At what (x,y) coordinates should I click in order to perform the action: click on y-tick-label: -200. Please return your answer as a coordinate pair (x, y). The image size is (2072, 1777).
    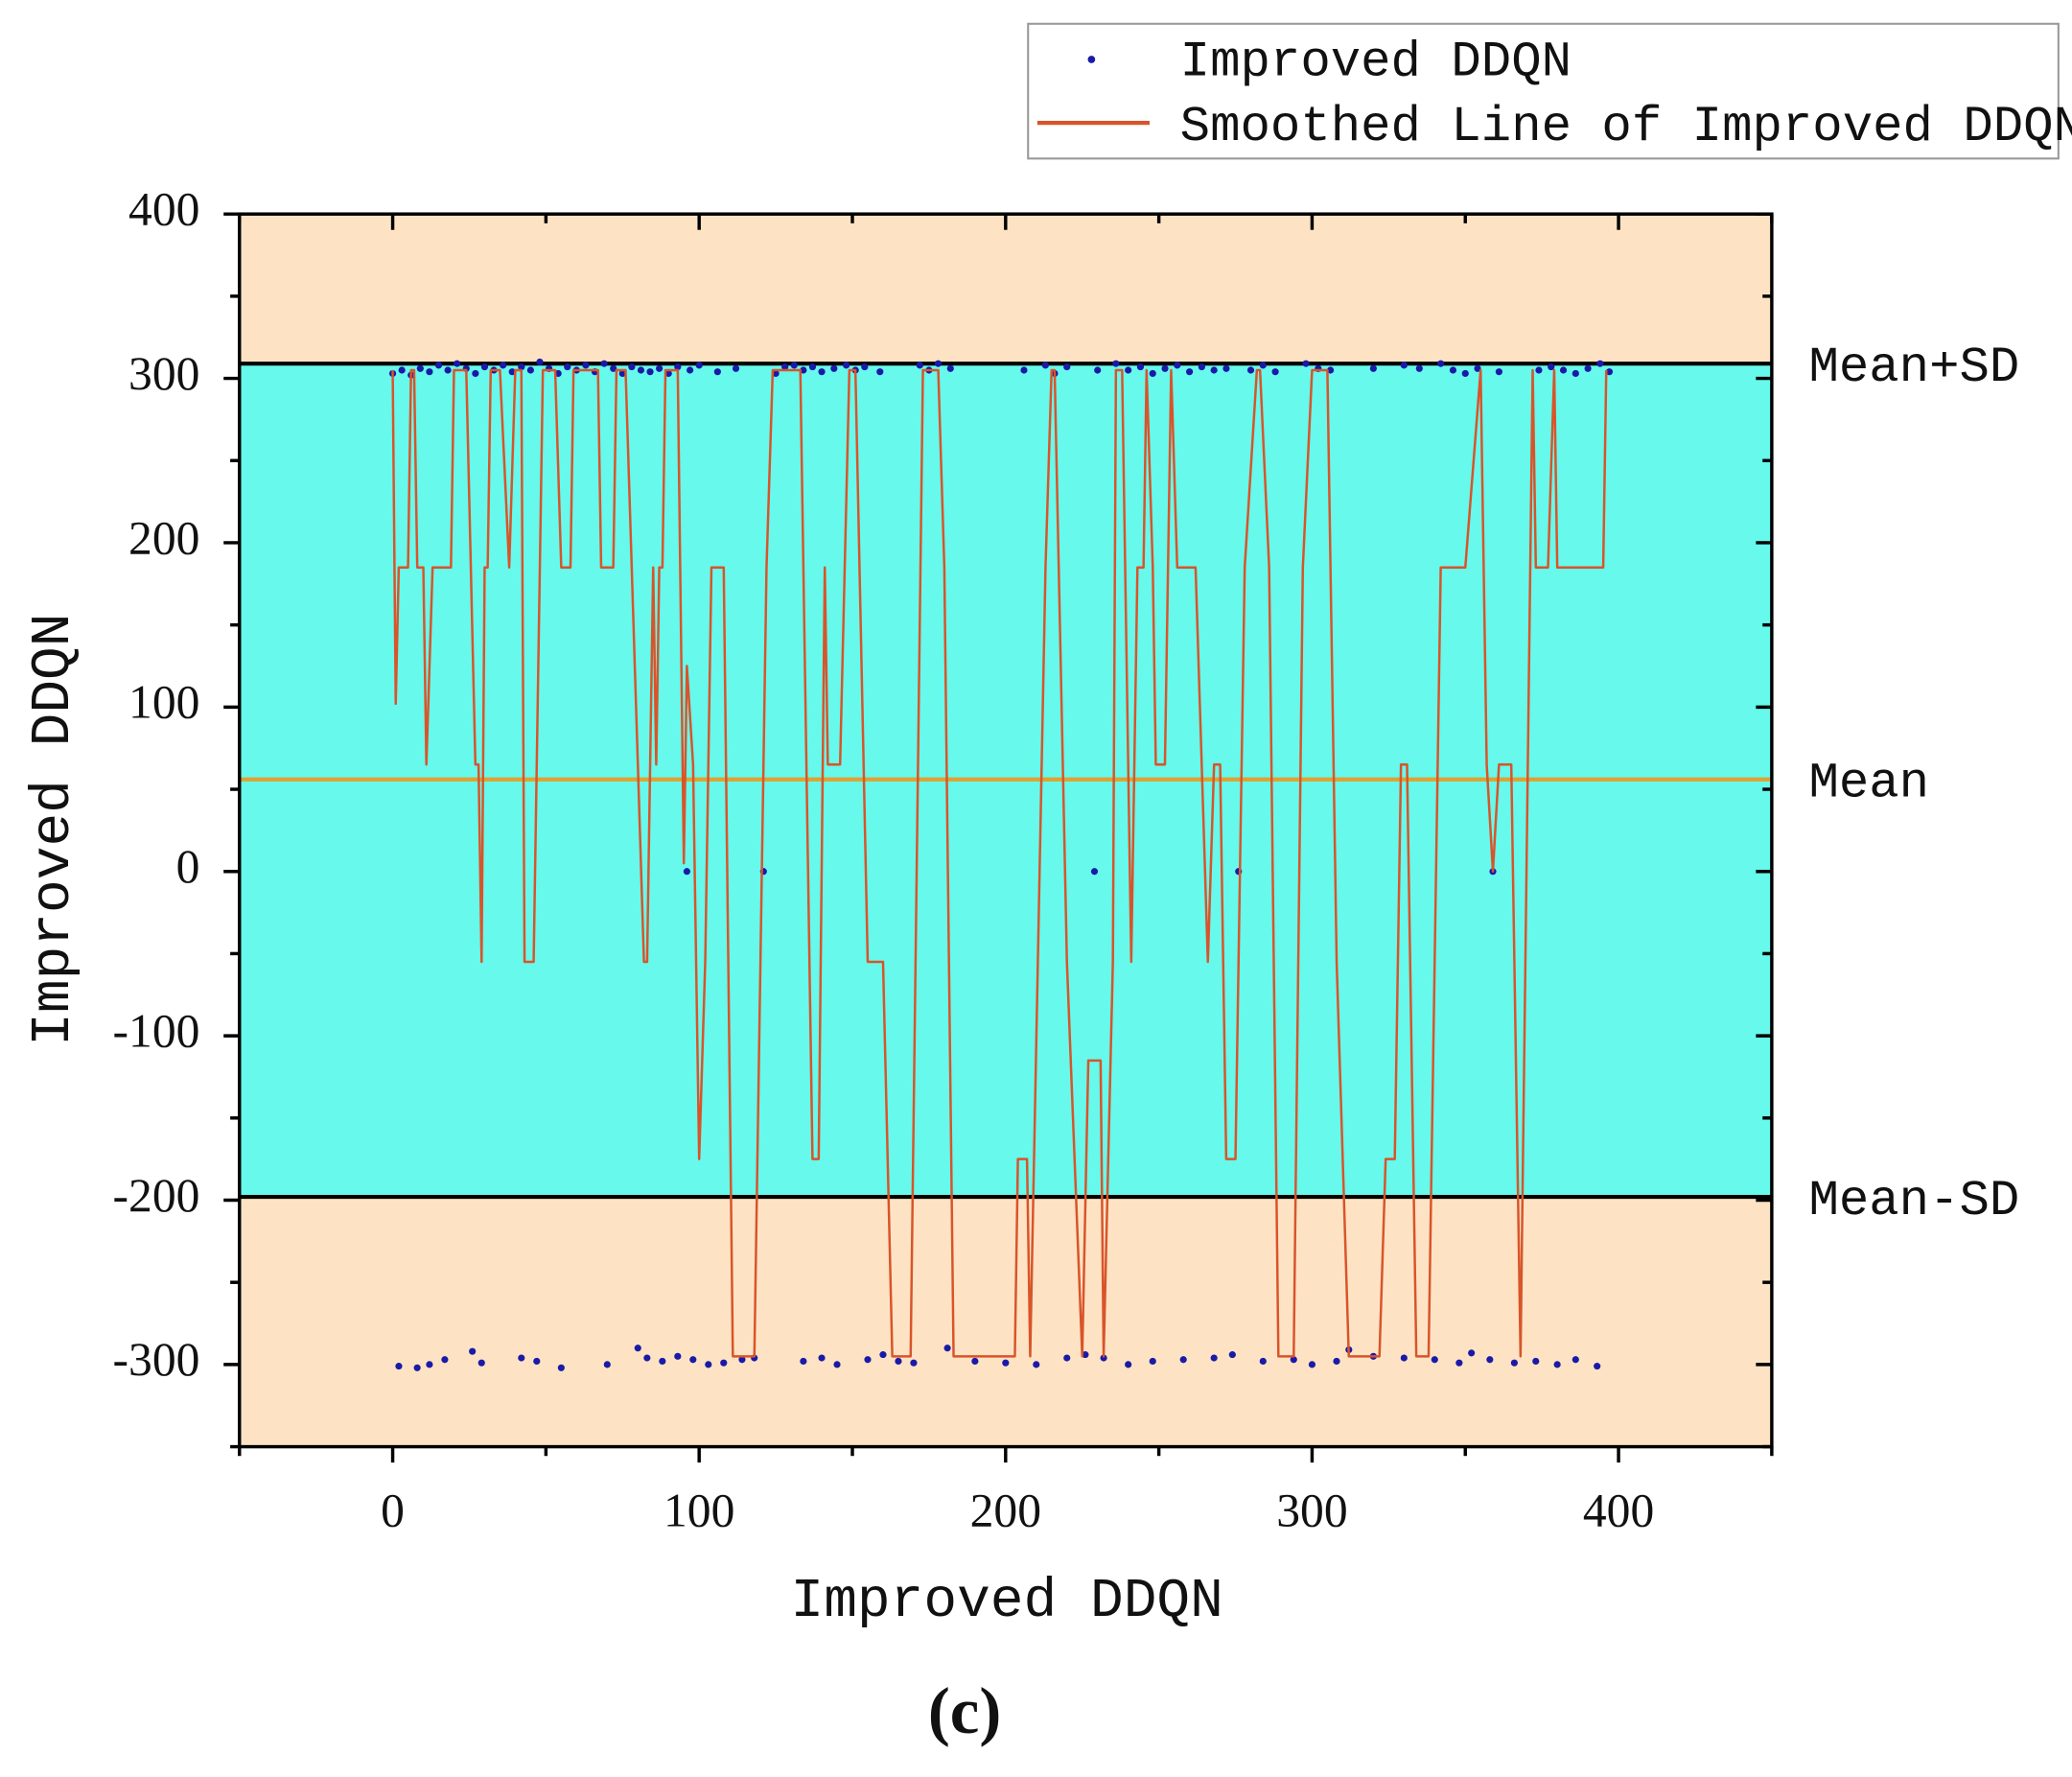
    Looking at the image, I should click on (156, 1195).